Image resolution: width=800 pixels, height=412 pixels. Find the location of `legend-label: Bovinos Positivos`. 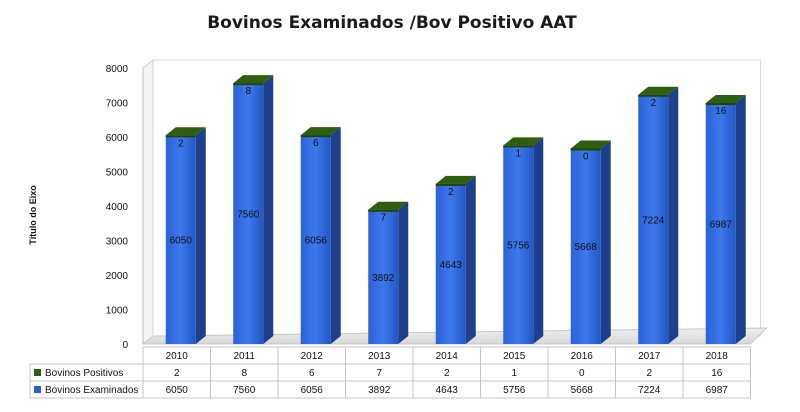

legend-label: Bovinos Positivos is located at coordinates (84, 373).